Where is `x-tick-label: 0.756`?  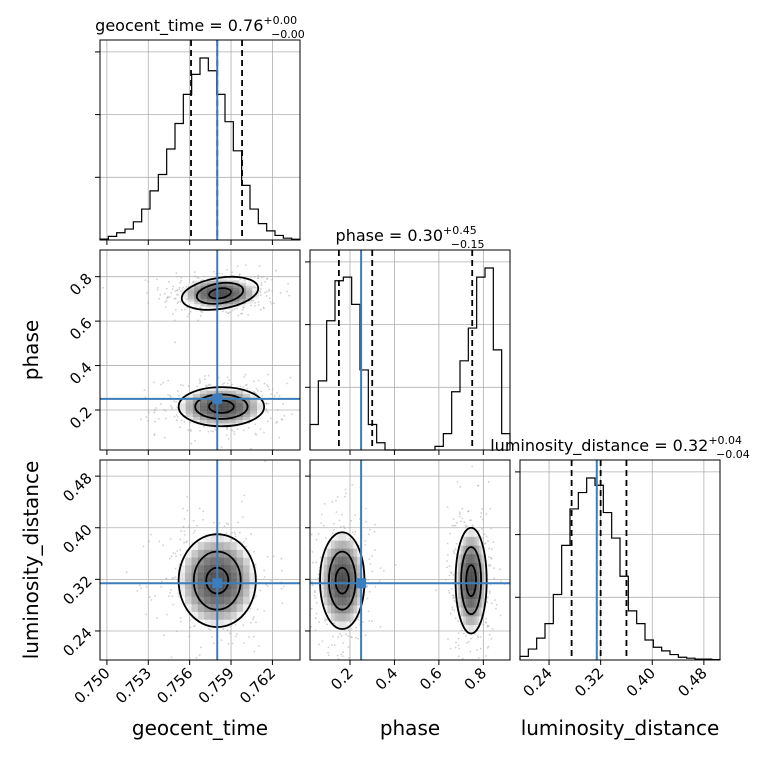 x-tick-label: 0.756 is located at coordinates (174, 685).